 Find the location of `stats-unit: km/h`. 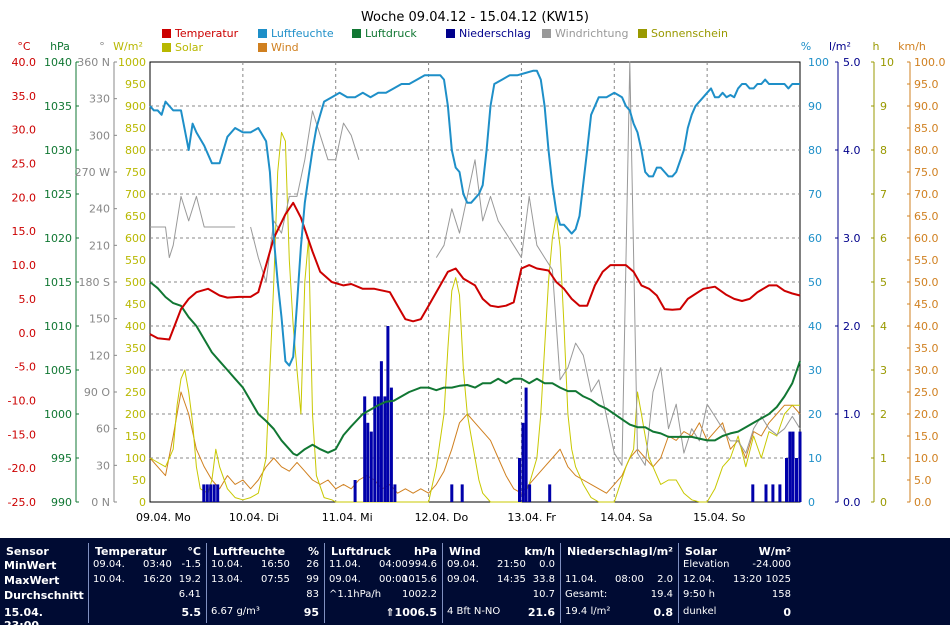

stats-unit: km/h is located at coordinates (539, 551).